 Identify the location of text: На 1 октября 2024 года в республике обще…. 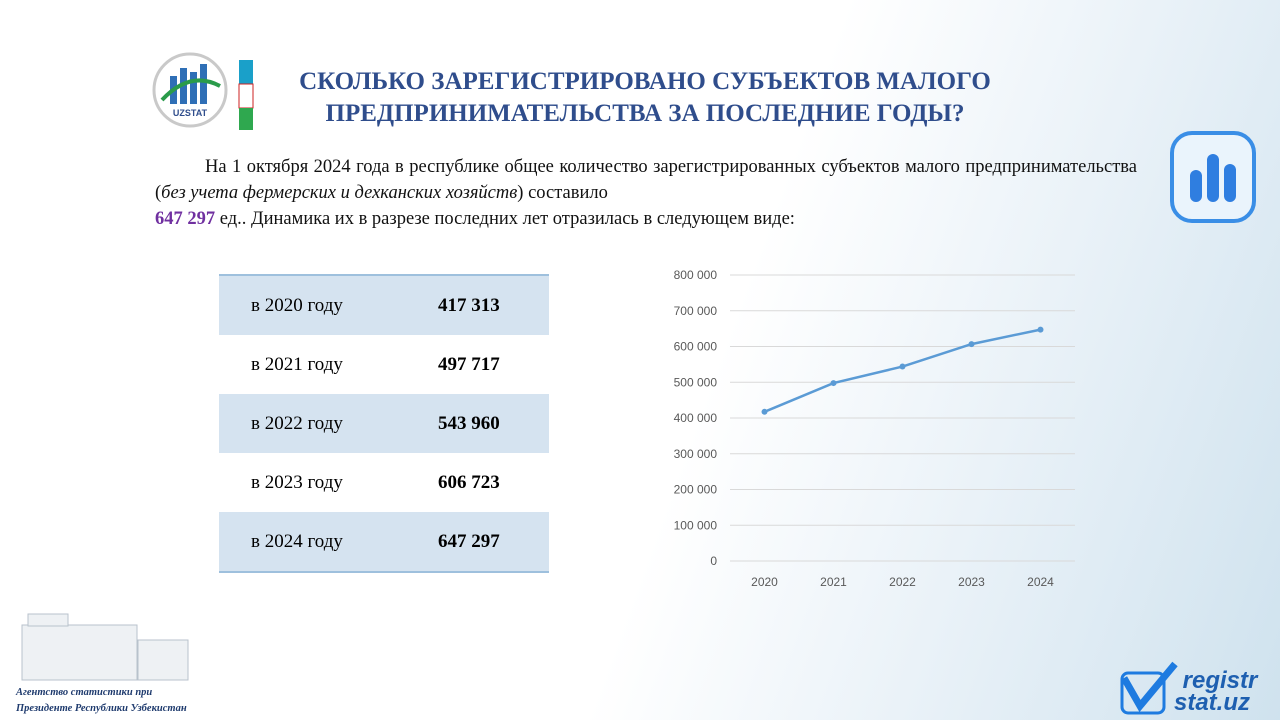
(646, 180).